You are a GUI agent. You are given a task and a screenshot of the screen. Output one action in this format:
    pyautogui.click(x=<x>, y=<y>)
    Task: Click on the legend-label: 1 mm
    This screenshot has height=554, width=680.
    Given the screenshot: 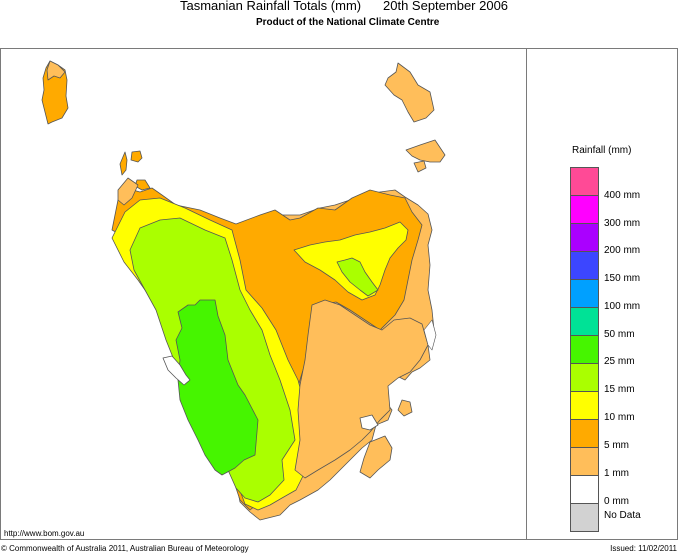 What is the action you would take?
    pyautogui.click(x=616, y=473)
    